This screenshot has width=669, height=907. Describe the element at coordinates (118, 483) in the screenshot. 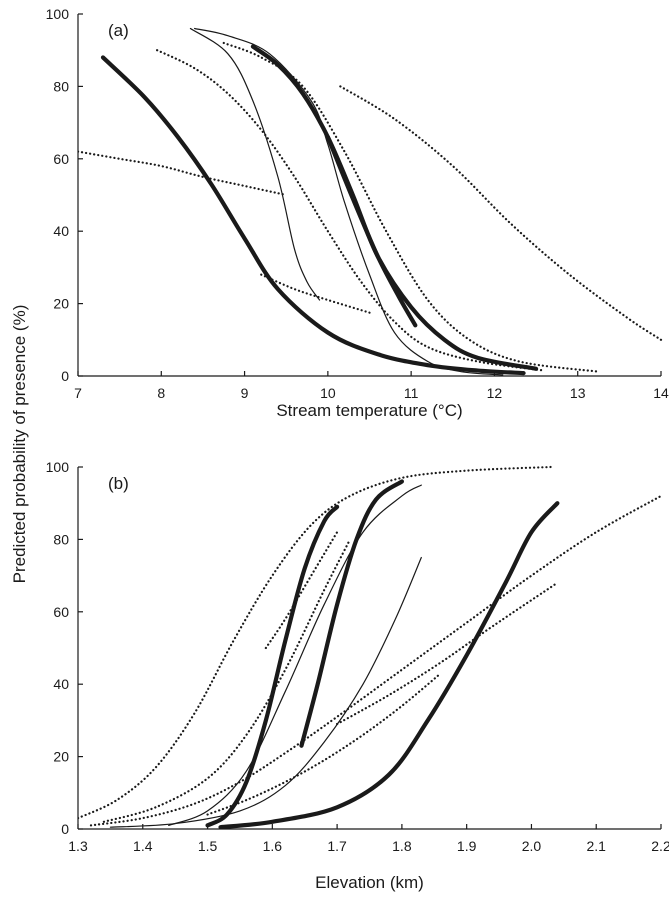

I see `panel-label: (b)` at that location.